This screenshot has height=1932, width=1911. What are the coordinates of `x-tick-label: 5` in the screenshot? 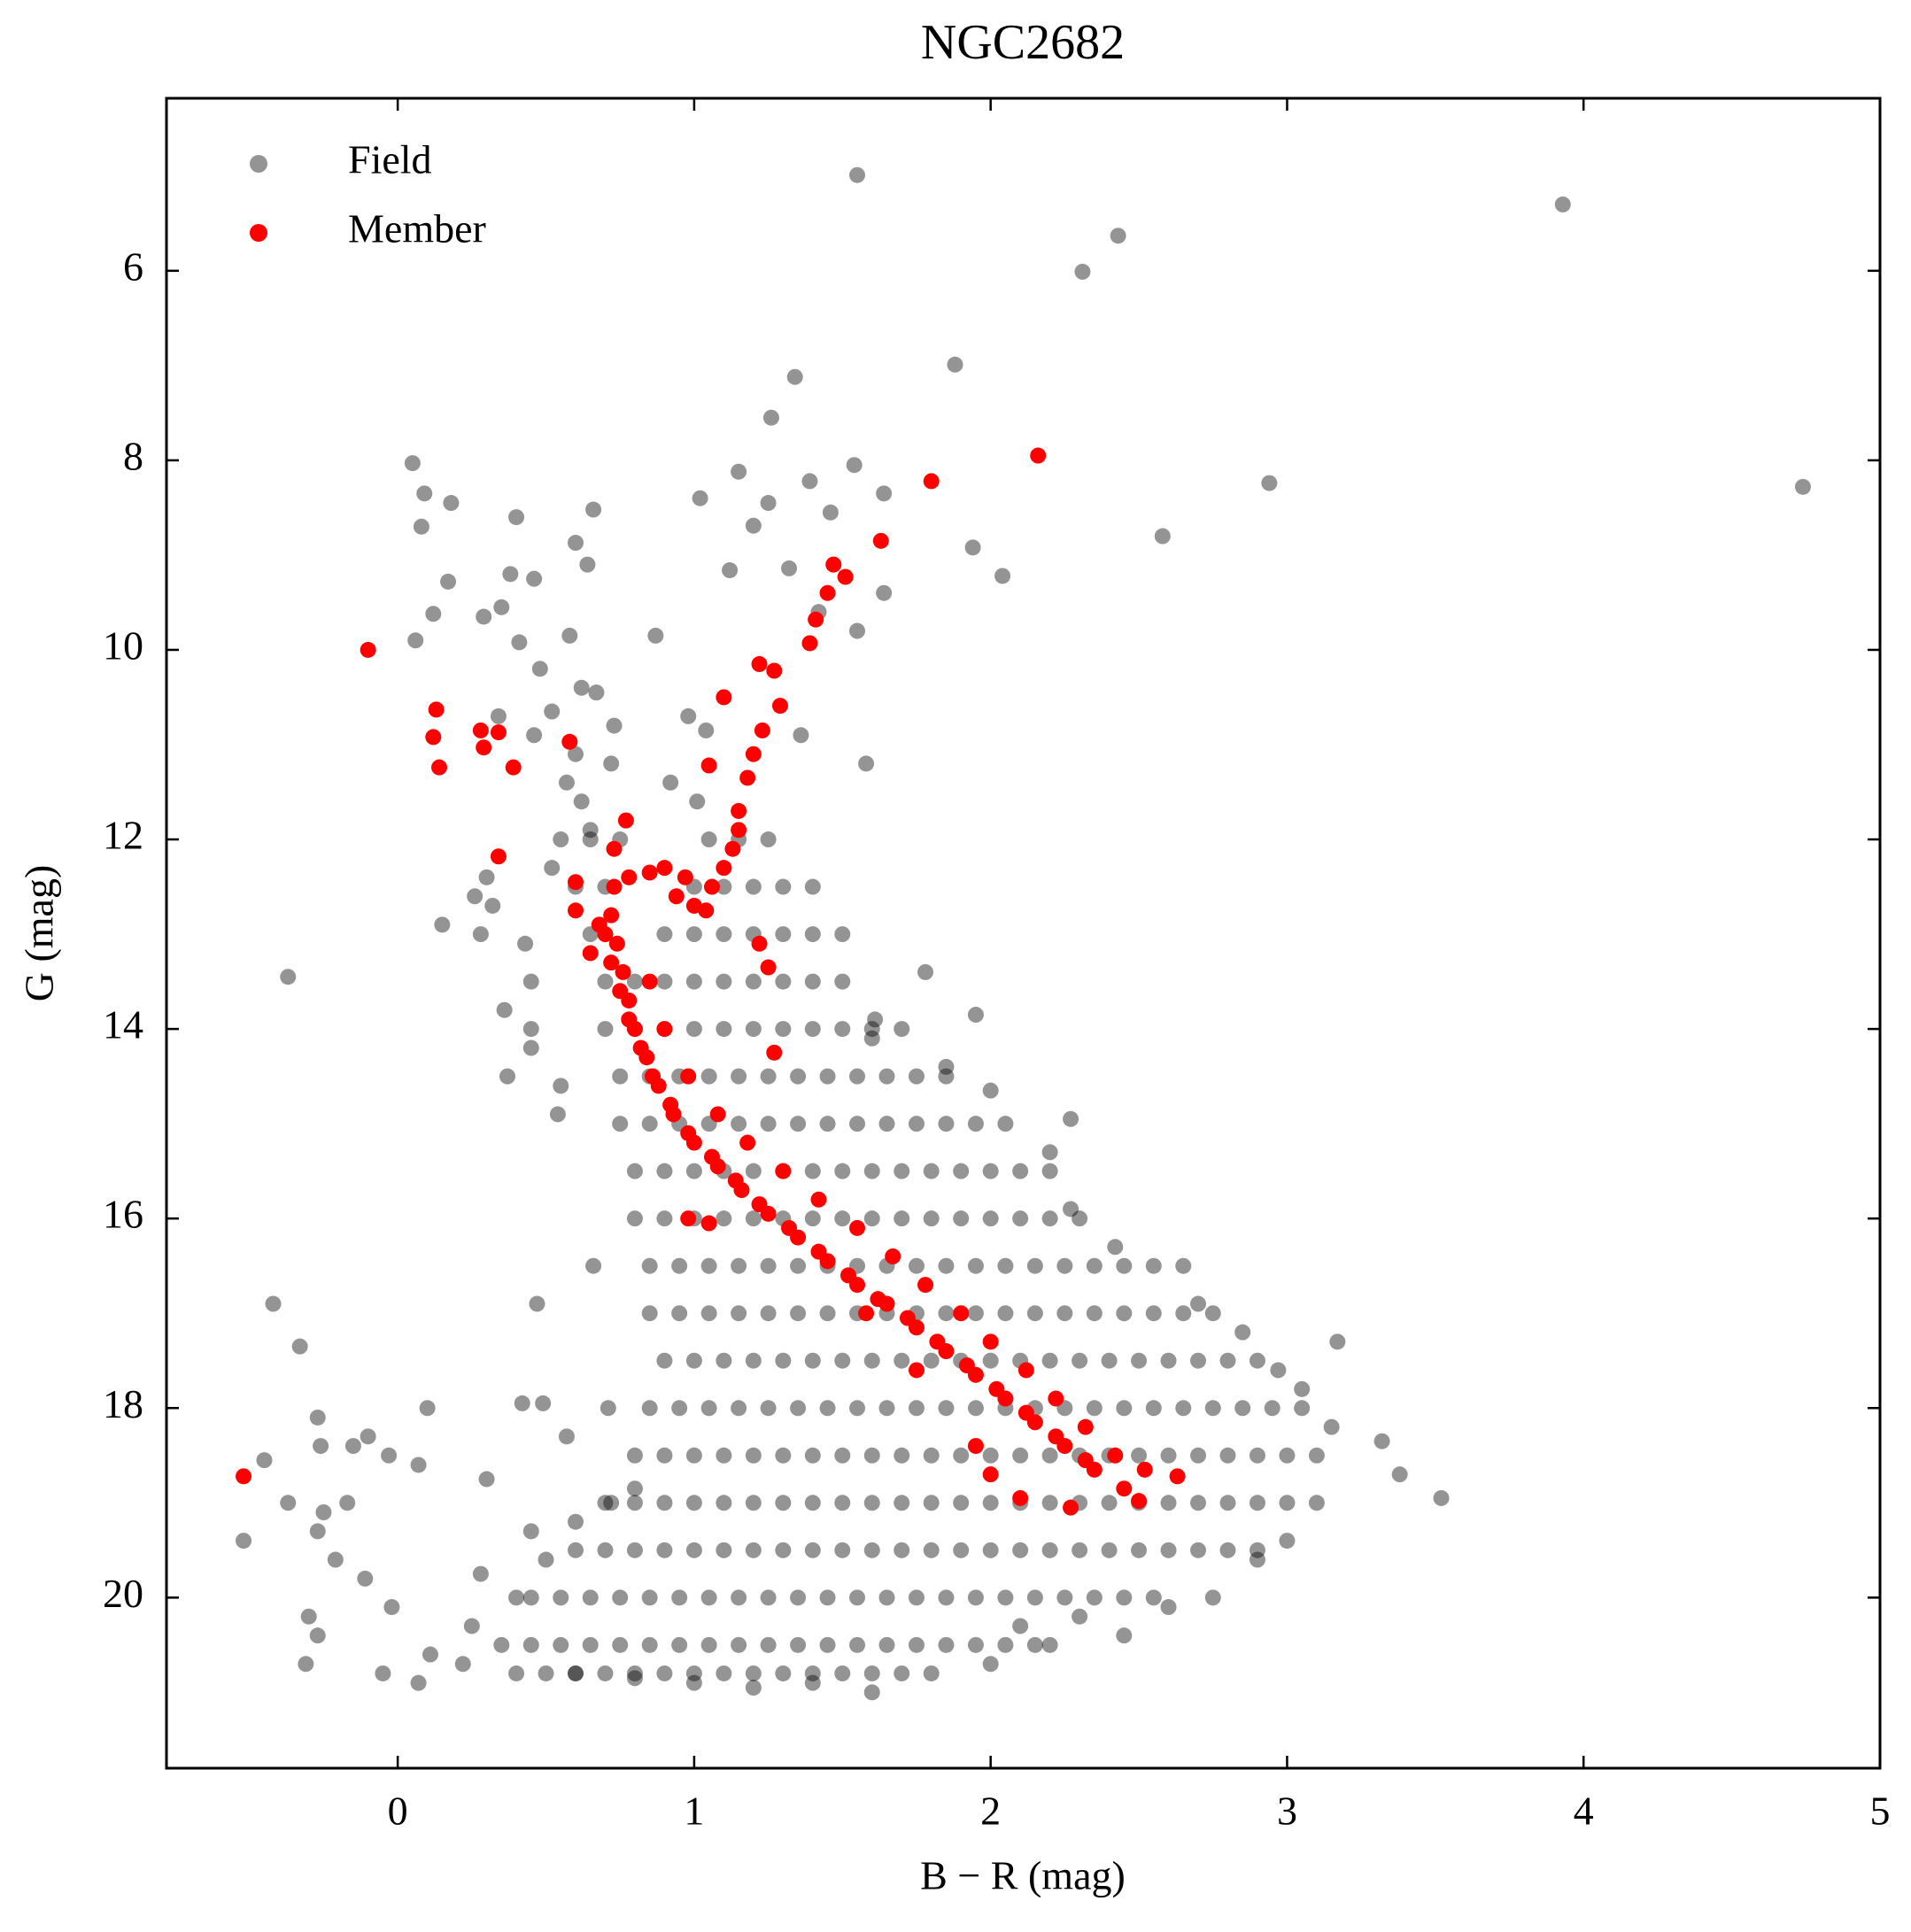 It's located at (1880, 1811).